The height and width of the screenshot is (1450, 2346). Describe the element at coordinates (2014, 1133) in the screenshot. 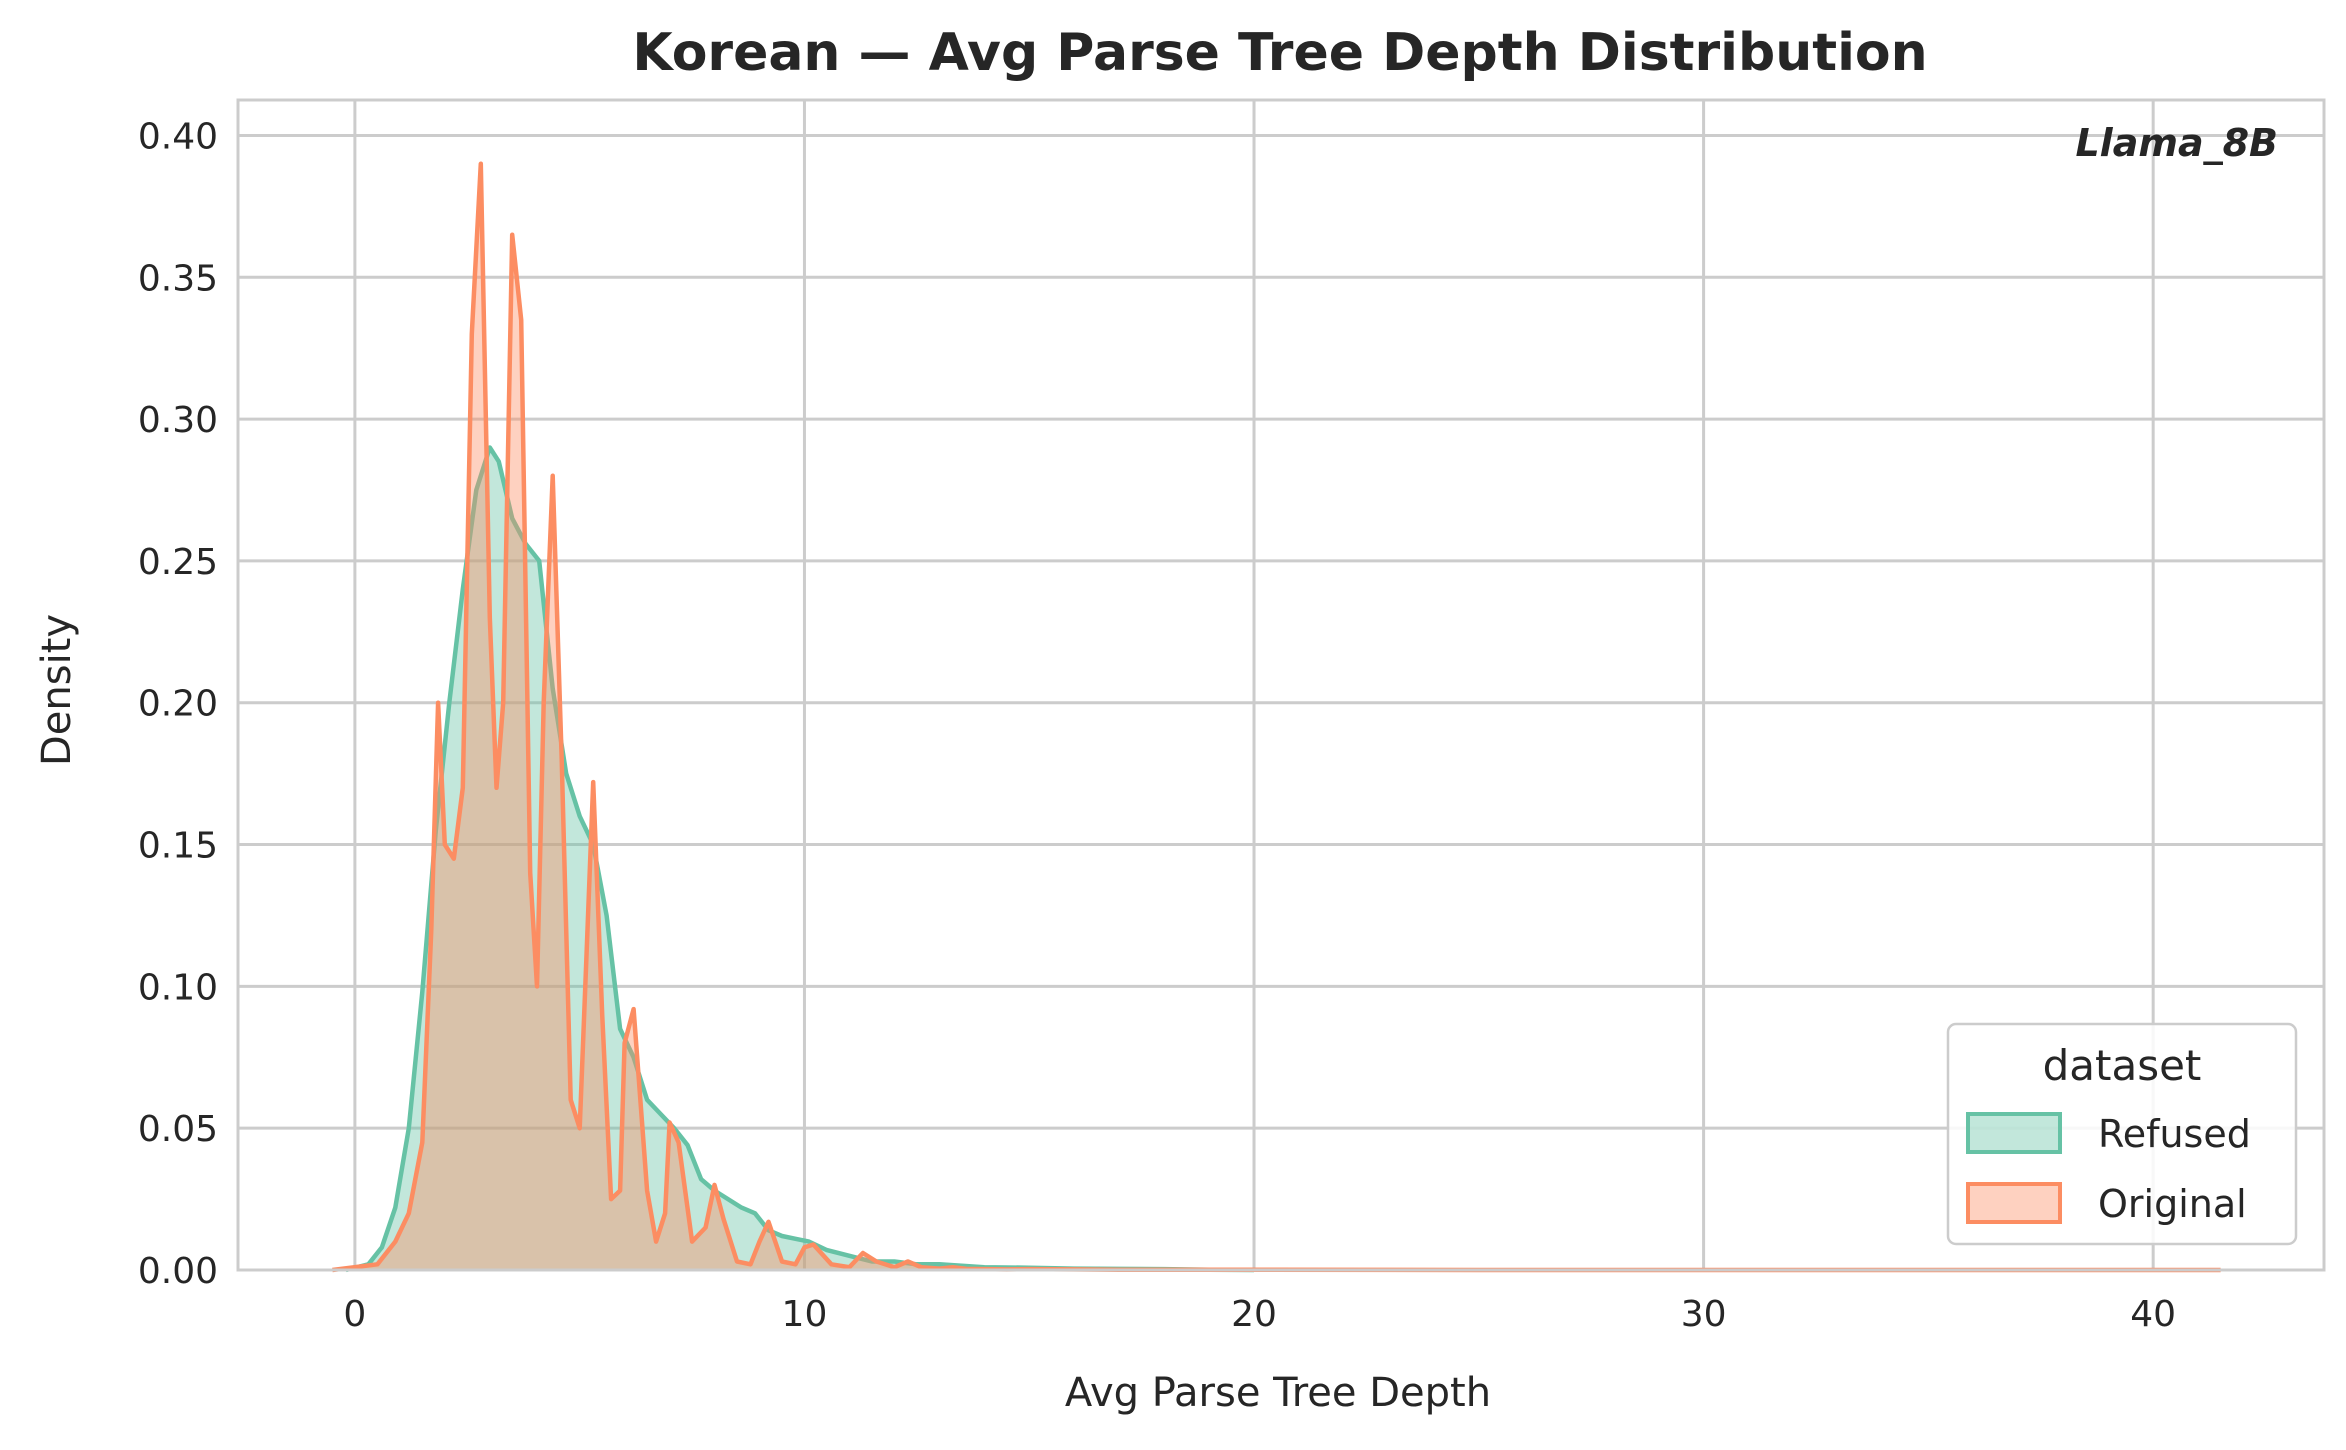

I see `legend-swatch-refused` at that location.